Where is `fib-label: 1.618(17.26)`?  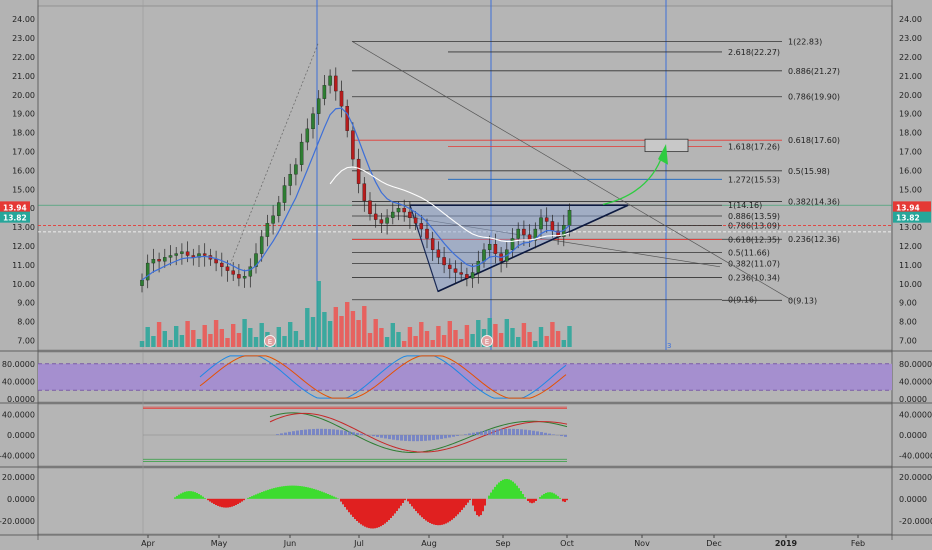 fib-label: 1.618(17.26) is located at coordinates (754, 147).